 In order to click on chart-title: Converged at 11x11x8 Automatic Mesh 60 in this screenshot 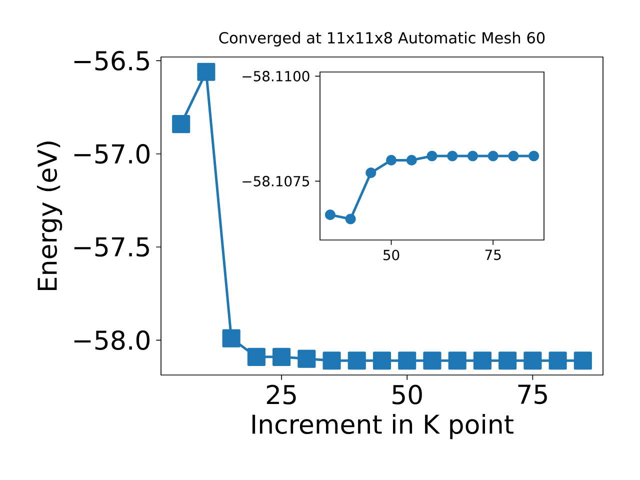, I will do `click(382, 39)`.